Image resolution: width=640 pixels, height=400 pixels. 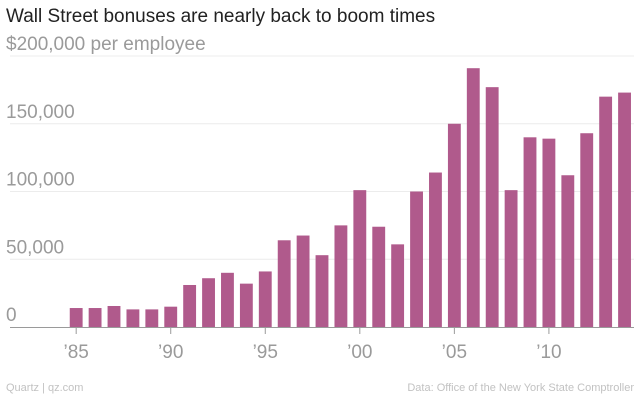 What do you see at coordinates (587, 230) in the screenshot?
I see `bar-2012` at bounding box center [587, 230].